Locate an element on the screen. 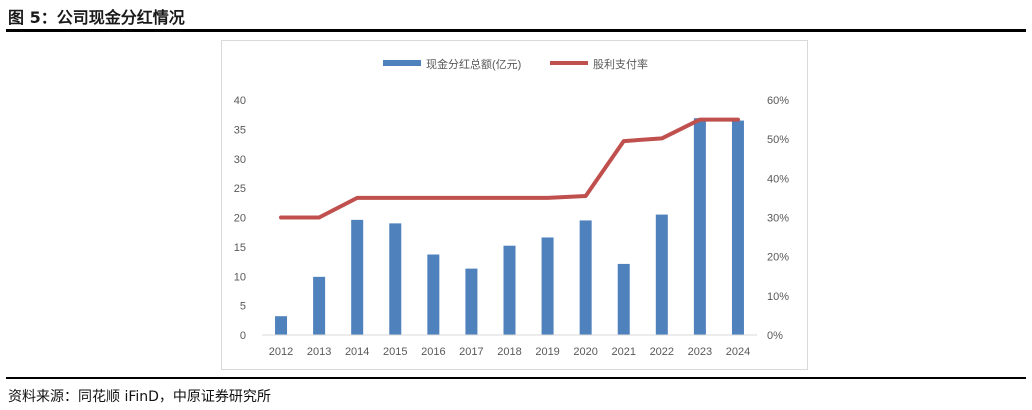 This screenshot has height=410, width=1032. x-tick-label: 2022 is located at coordinates (662, 352).